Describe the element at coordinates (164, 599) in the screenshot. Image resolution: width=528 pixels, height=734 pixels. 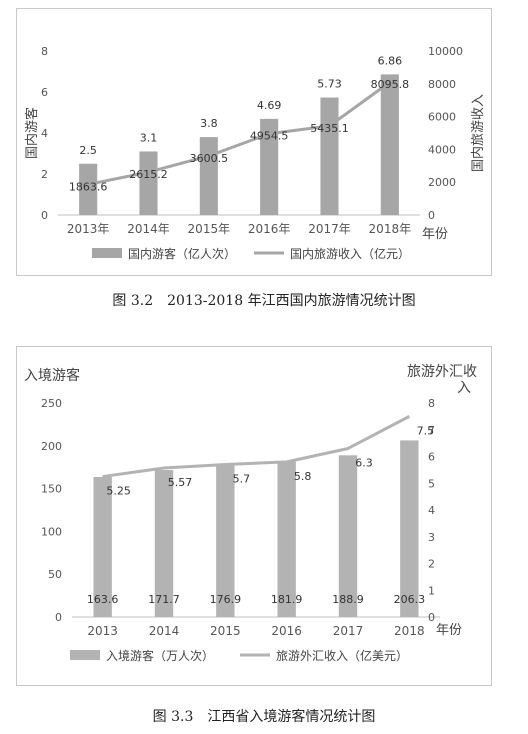
I see `bar-data-label: 171.7` at that location.